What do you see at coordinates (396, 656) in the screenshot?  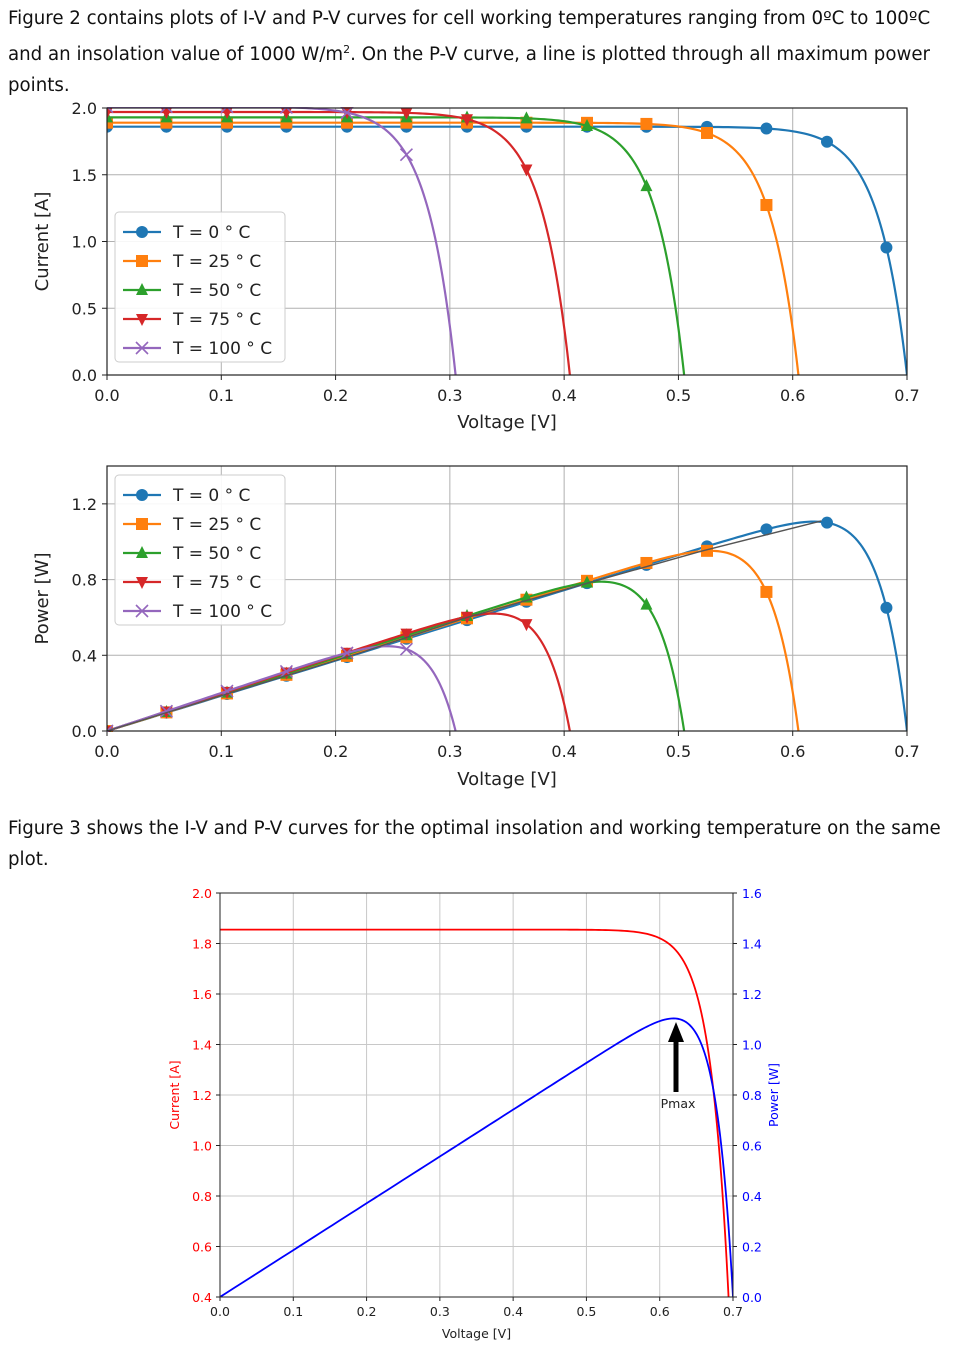 I see `pv-series-line` at bounding box center [396, 656].